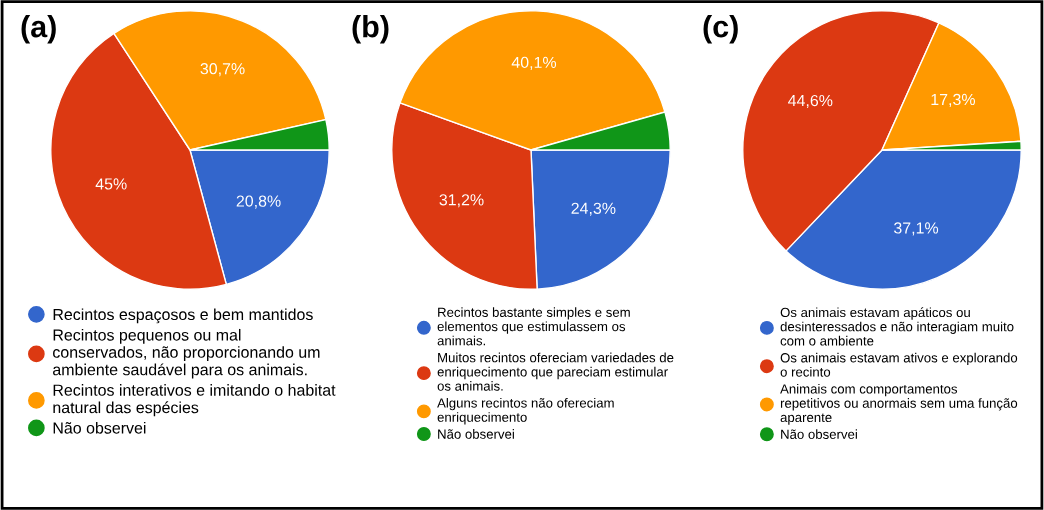 The width and height of the screenshot is (1044, 510). What do you see at coordinates (916, 229) in the screenshot?
I see `data-label: 37,1%` at bounding box center [916, 229].